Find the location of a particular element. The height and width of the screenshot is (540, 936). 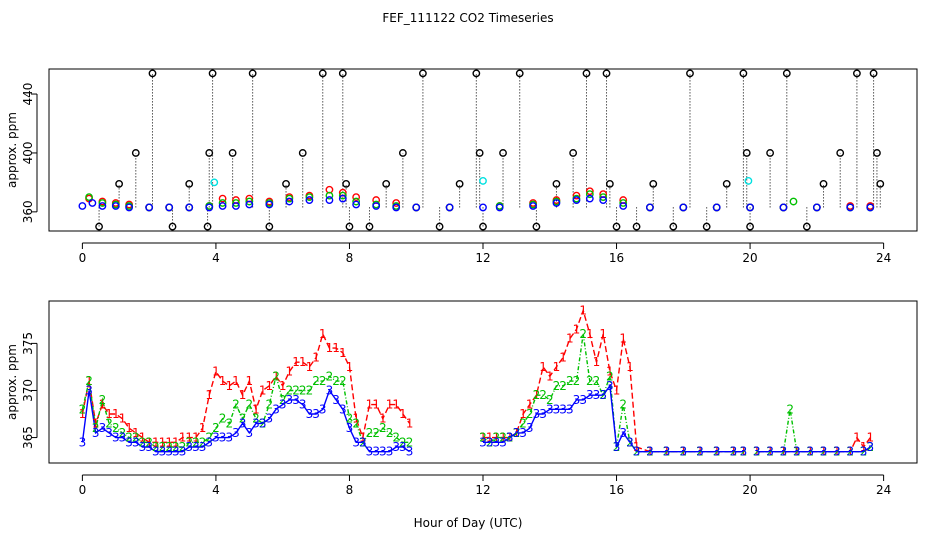

x-axis-label: Hour of Day (UTC) is located at coordinates (468, 523).